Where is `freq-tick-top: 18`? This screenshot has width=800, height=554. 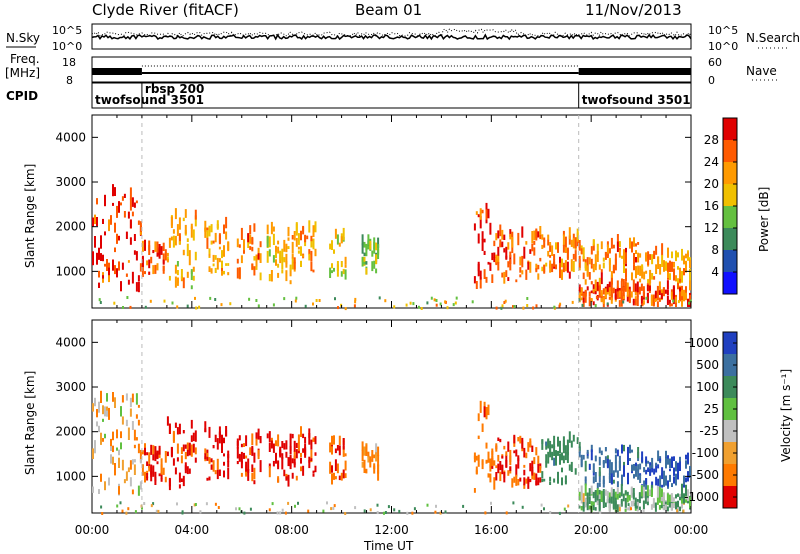 freq-tick-top: 18 is located at coordinates (69, 62).